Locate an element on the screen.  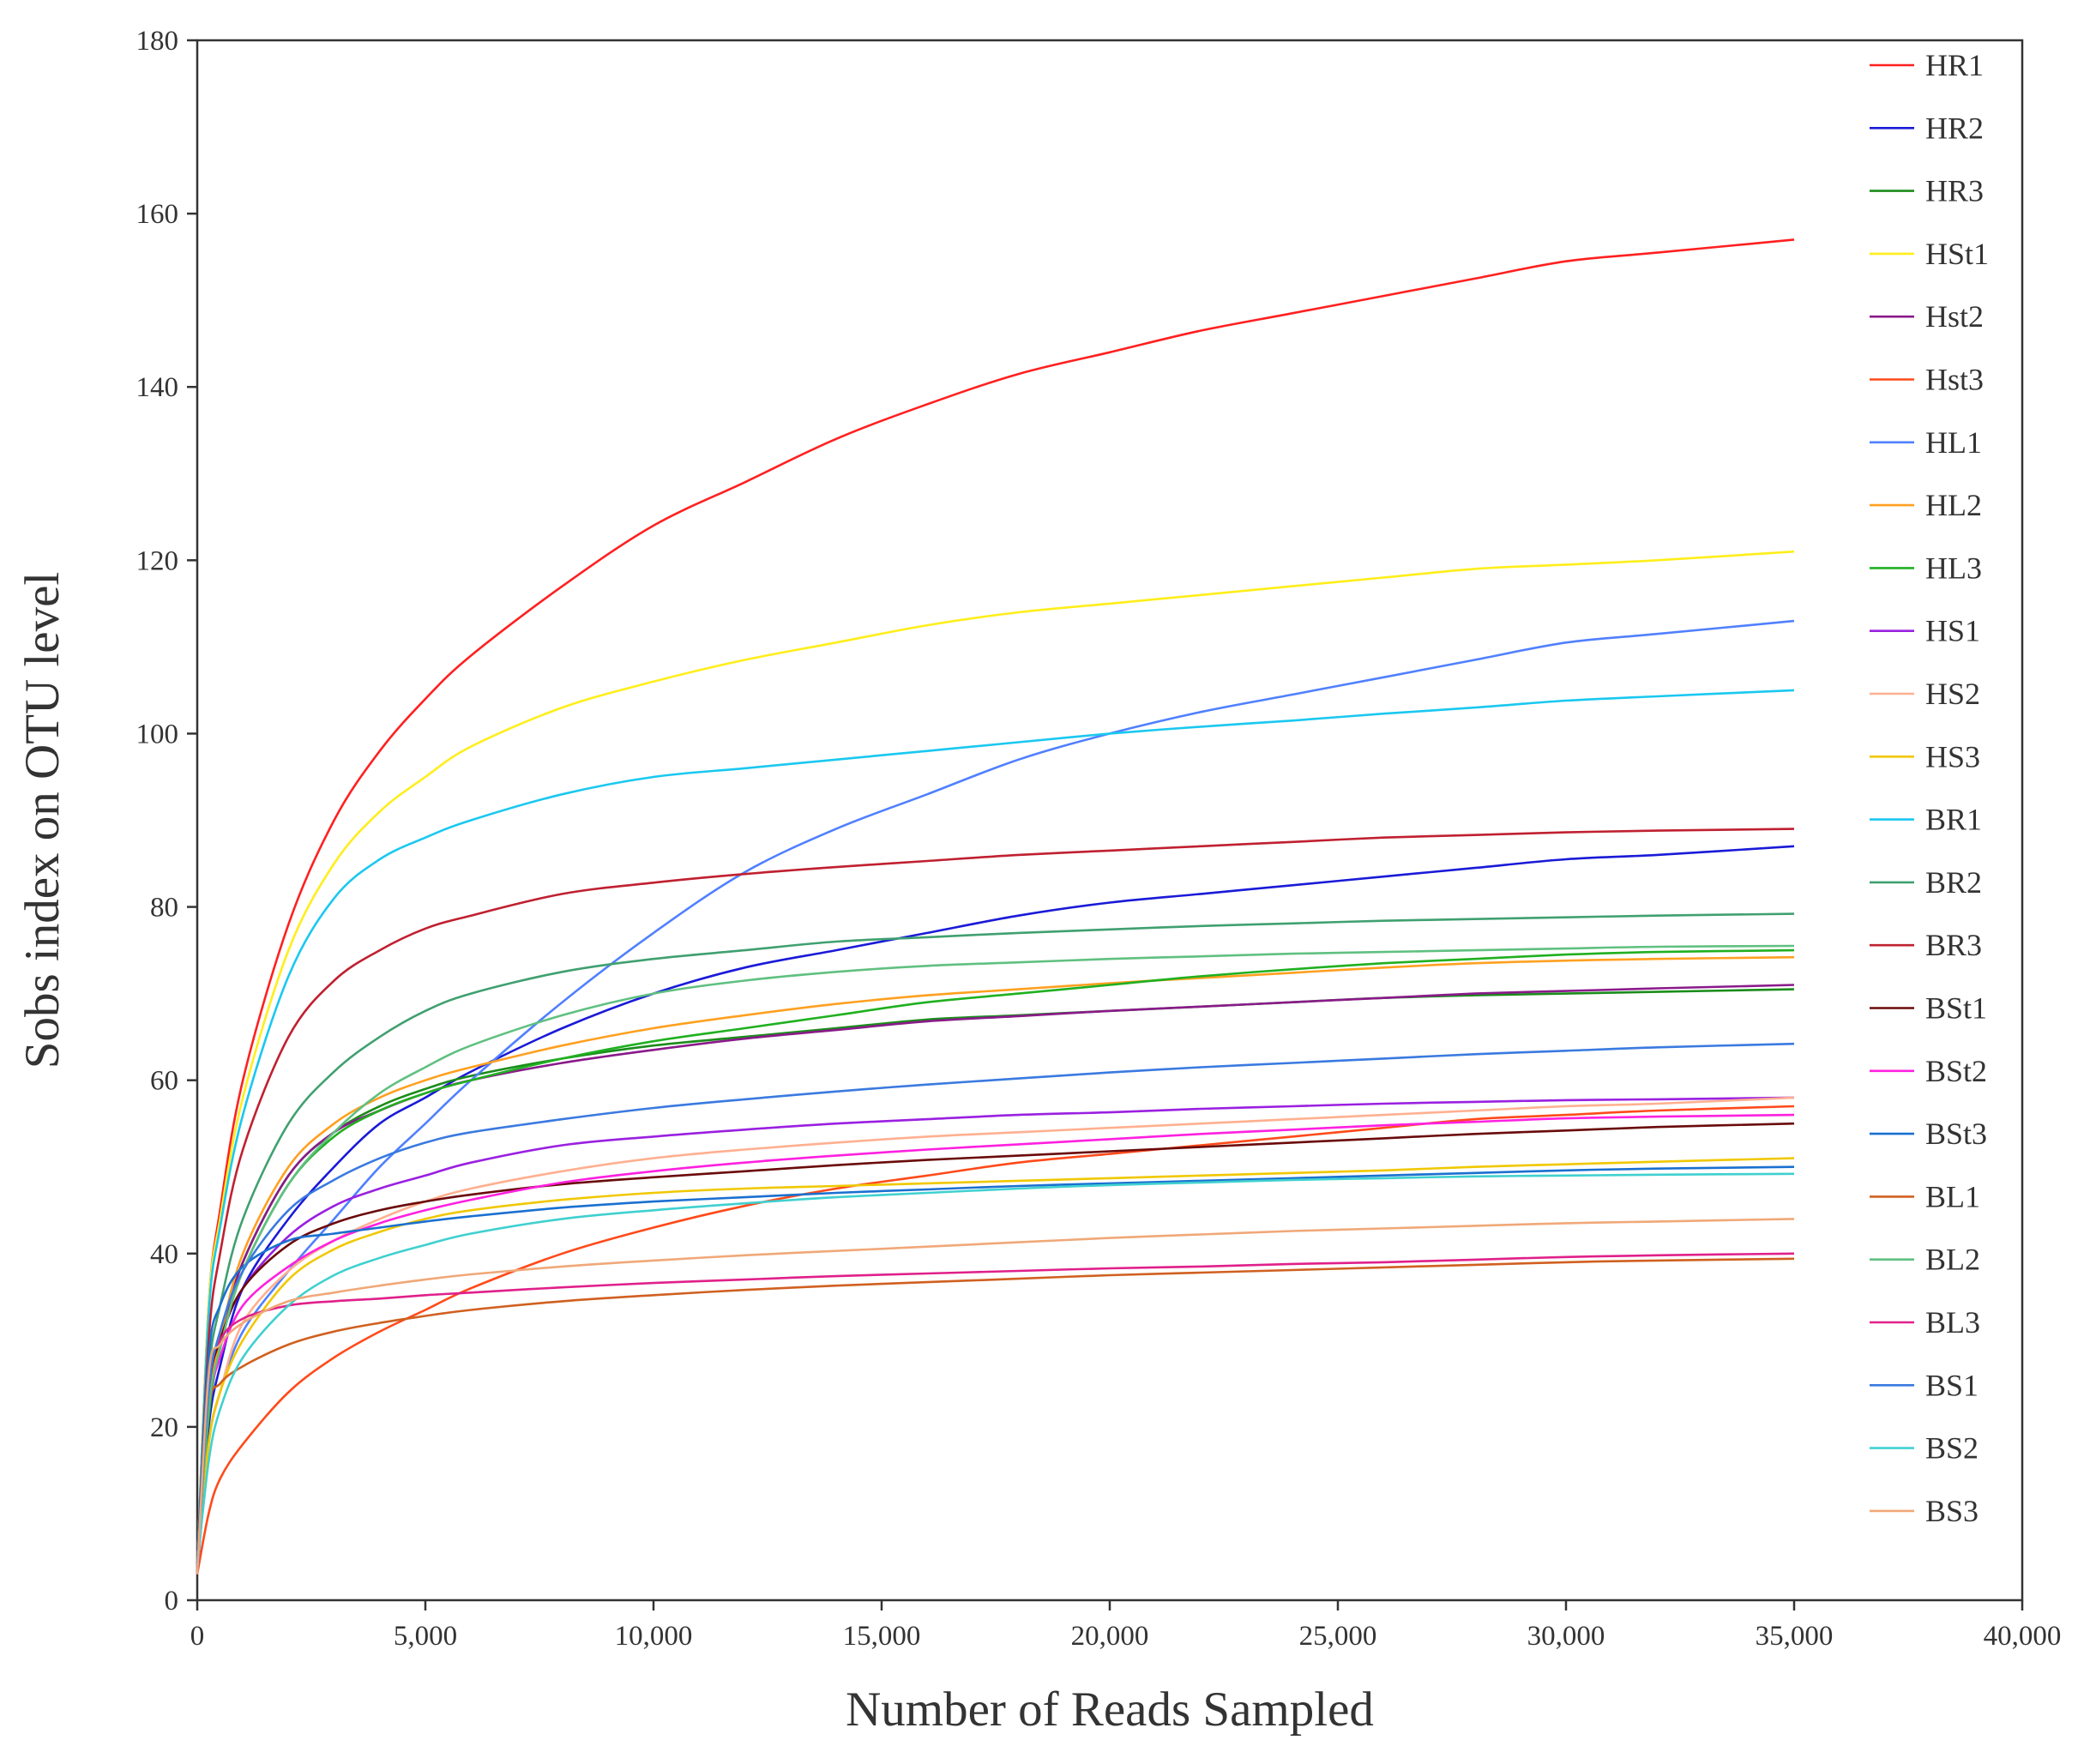
y-tick-label: 180 is located at coordinates (157, 41).